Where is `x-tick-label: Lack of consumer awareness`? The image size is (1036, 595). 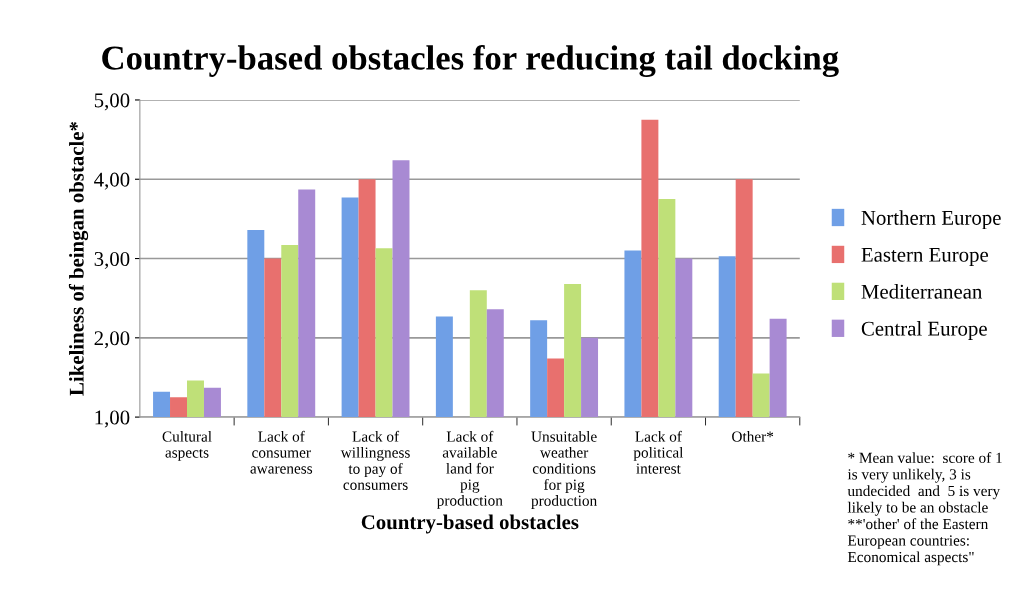 x-tick-label: Lack of consumer awareness is located at coordinates (281, 452).